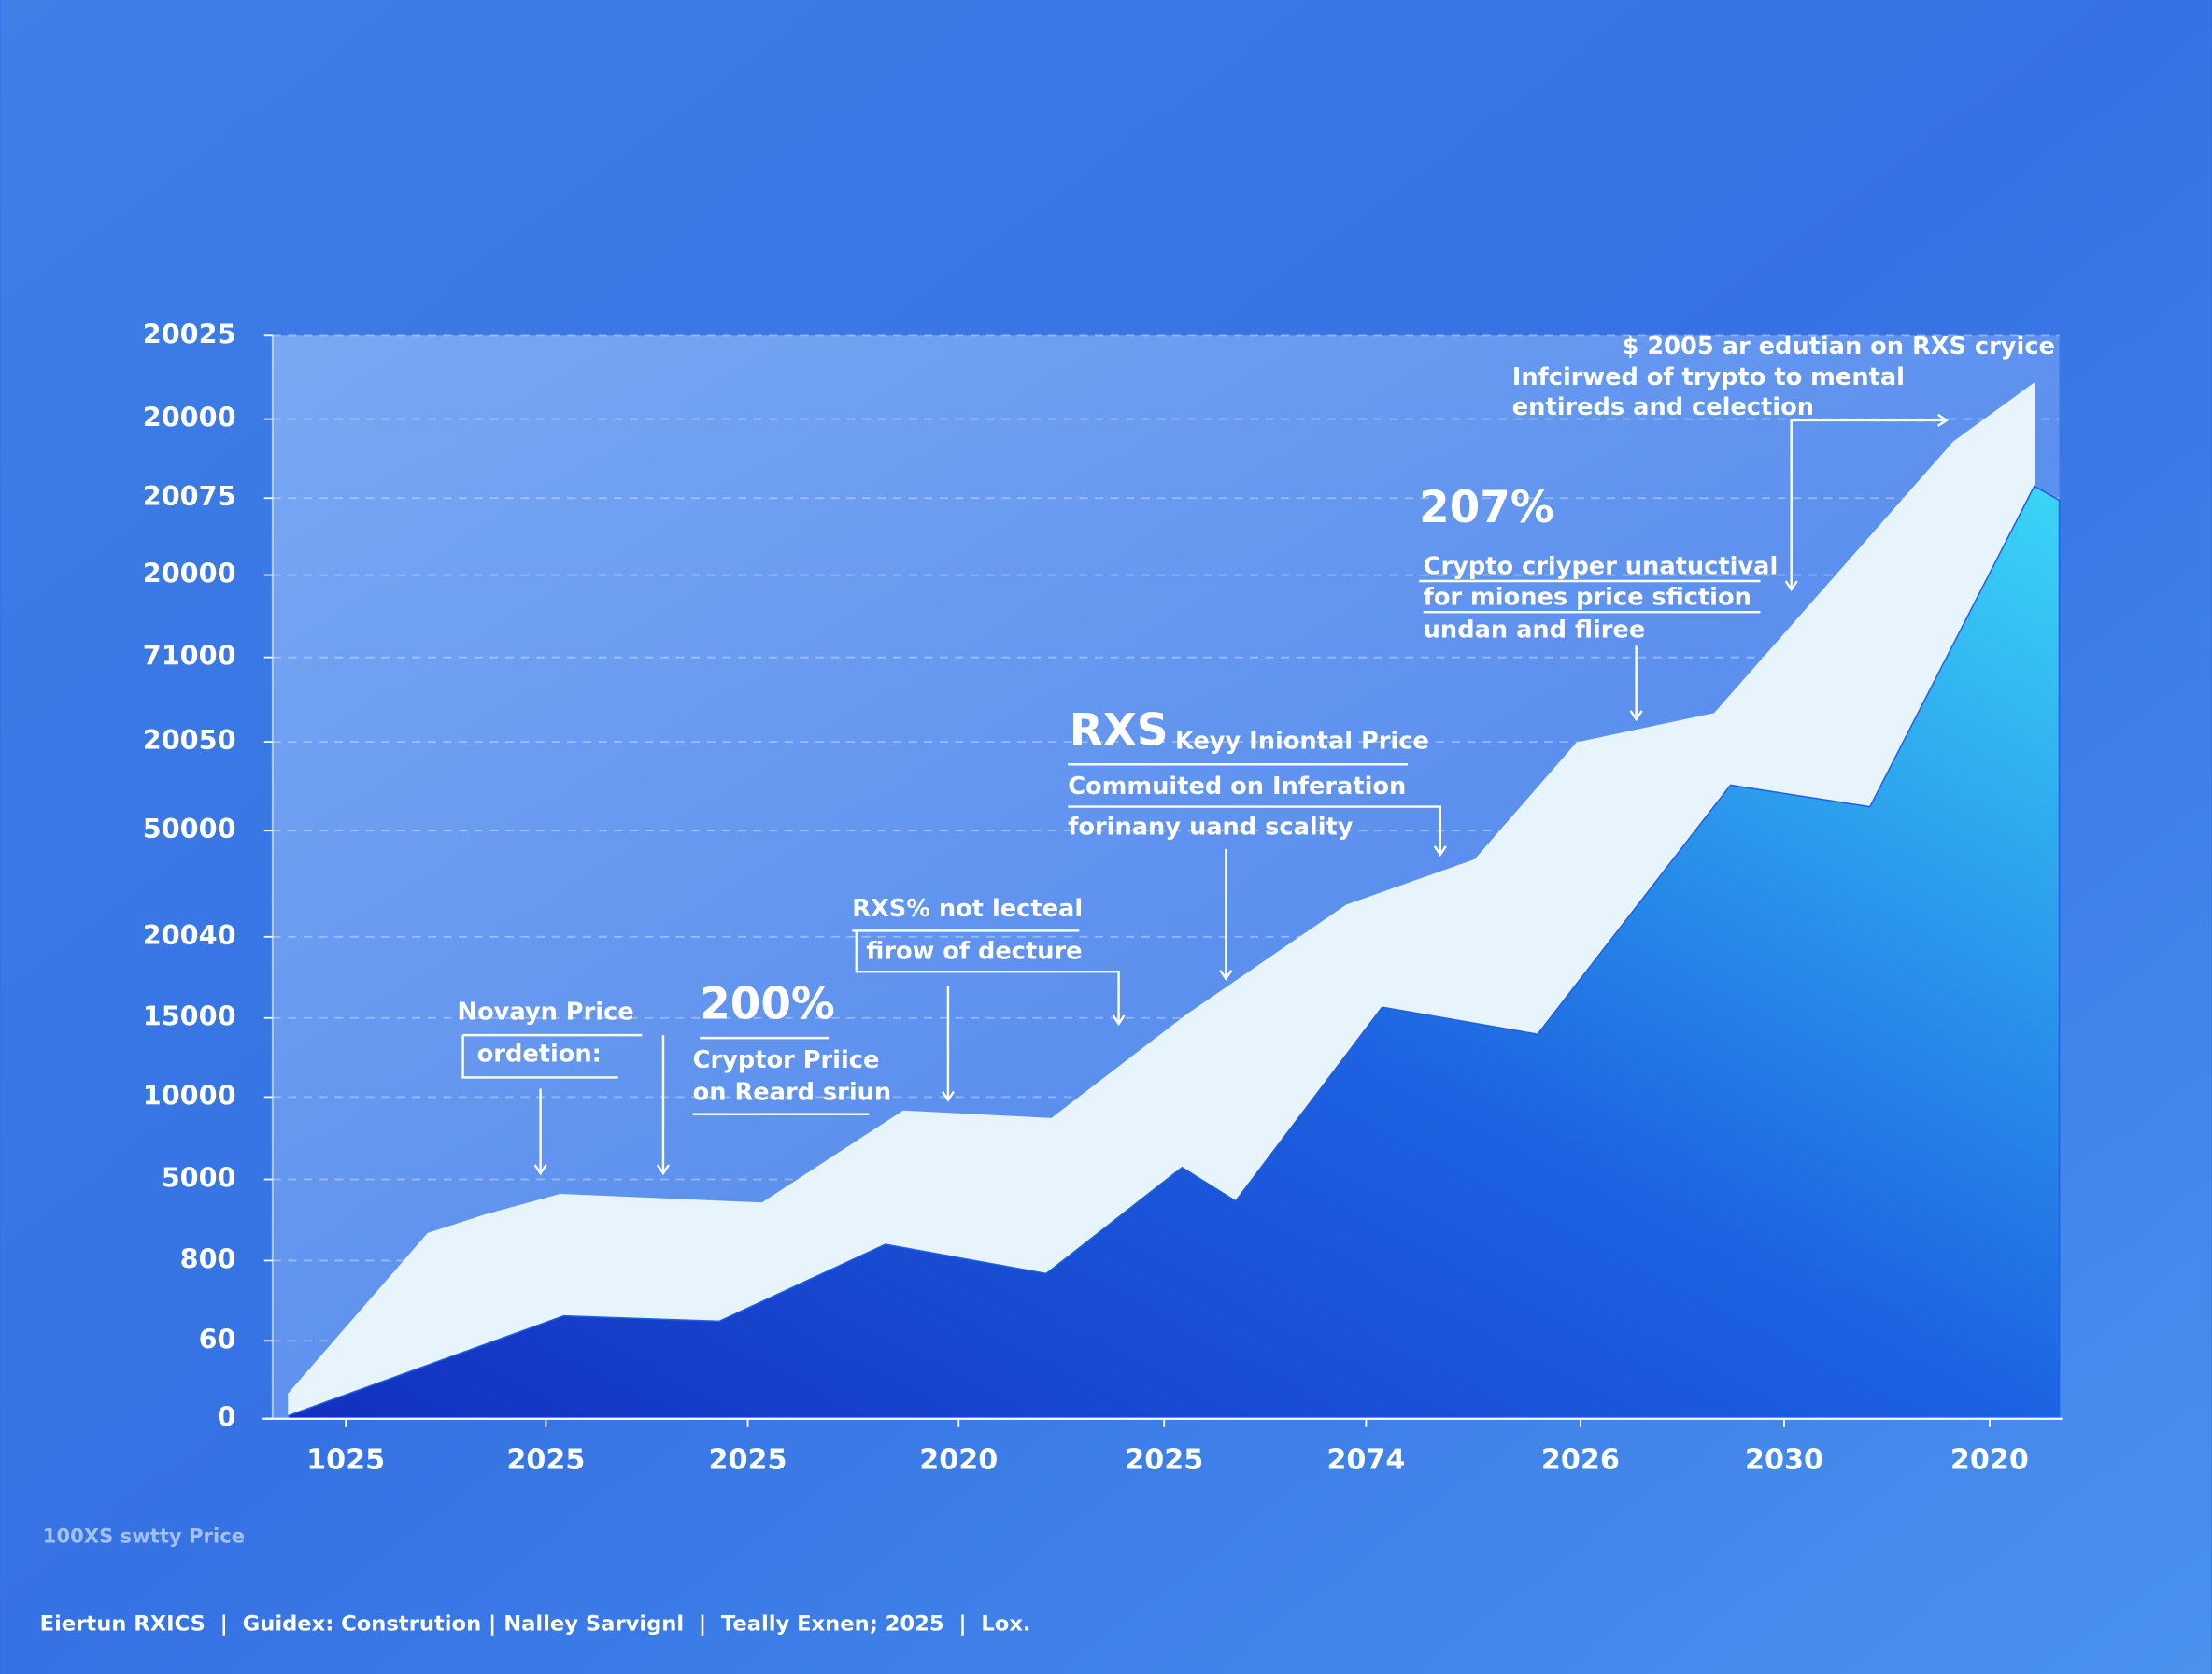 This screenshot has height=1674, width=2212. What do you see at coordinates (144, 1536) in the screenshot?
I see `caption: 100XS swtty Price` at bounding box center [144, 1536].